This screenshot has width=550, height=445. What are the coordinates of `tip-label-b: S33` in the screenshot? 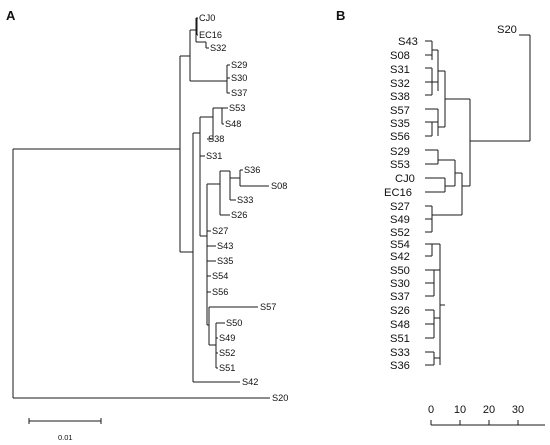 It's located at (400, 353).